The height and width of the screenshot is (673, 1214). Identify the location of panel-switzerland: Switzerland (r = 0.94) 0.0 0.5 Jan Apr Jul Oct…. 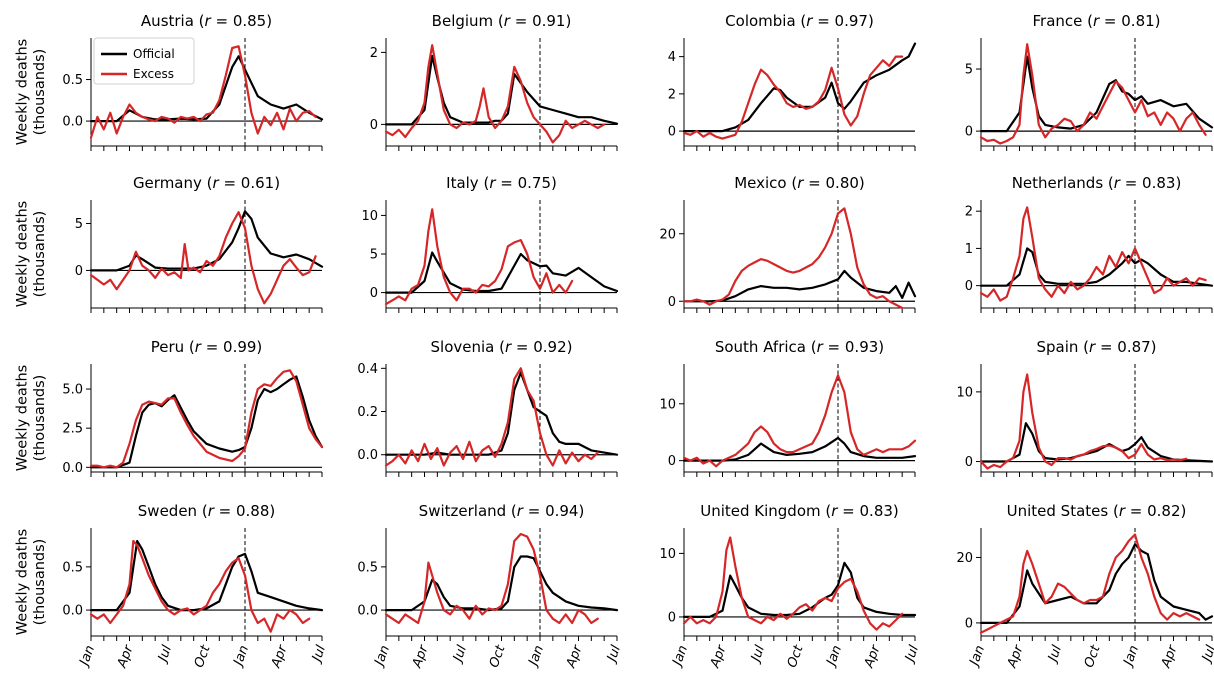
(490, 586).